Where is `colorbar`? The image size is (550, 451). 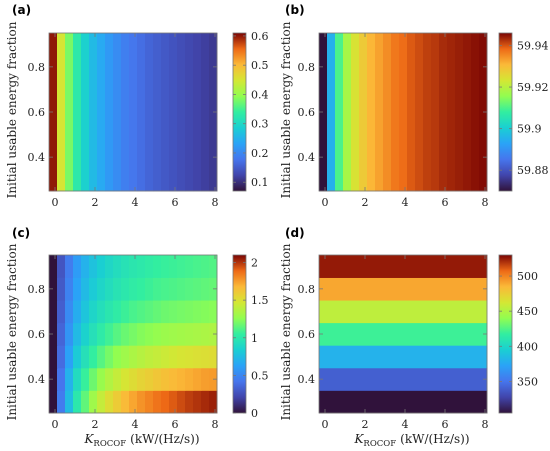
colorbar is located at coordinates (505, 334).